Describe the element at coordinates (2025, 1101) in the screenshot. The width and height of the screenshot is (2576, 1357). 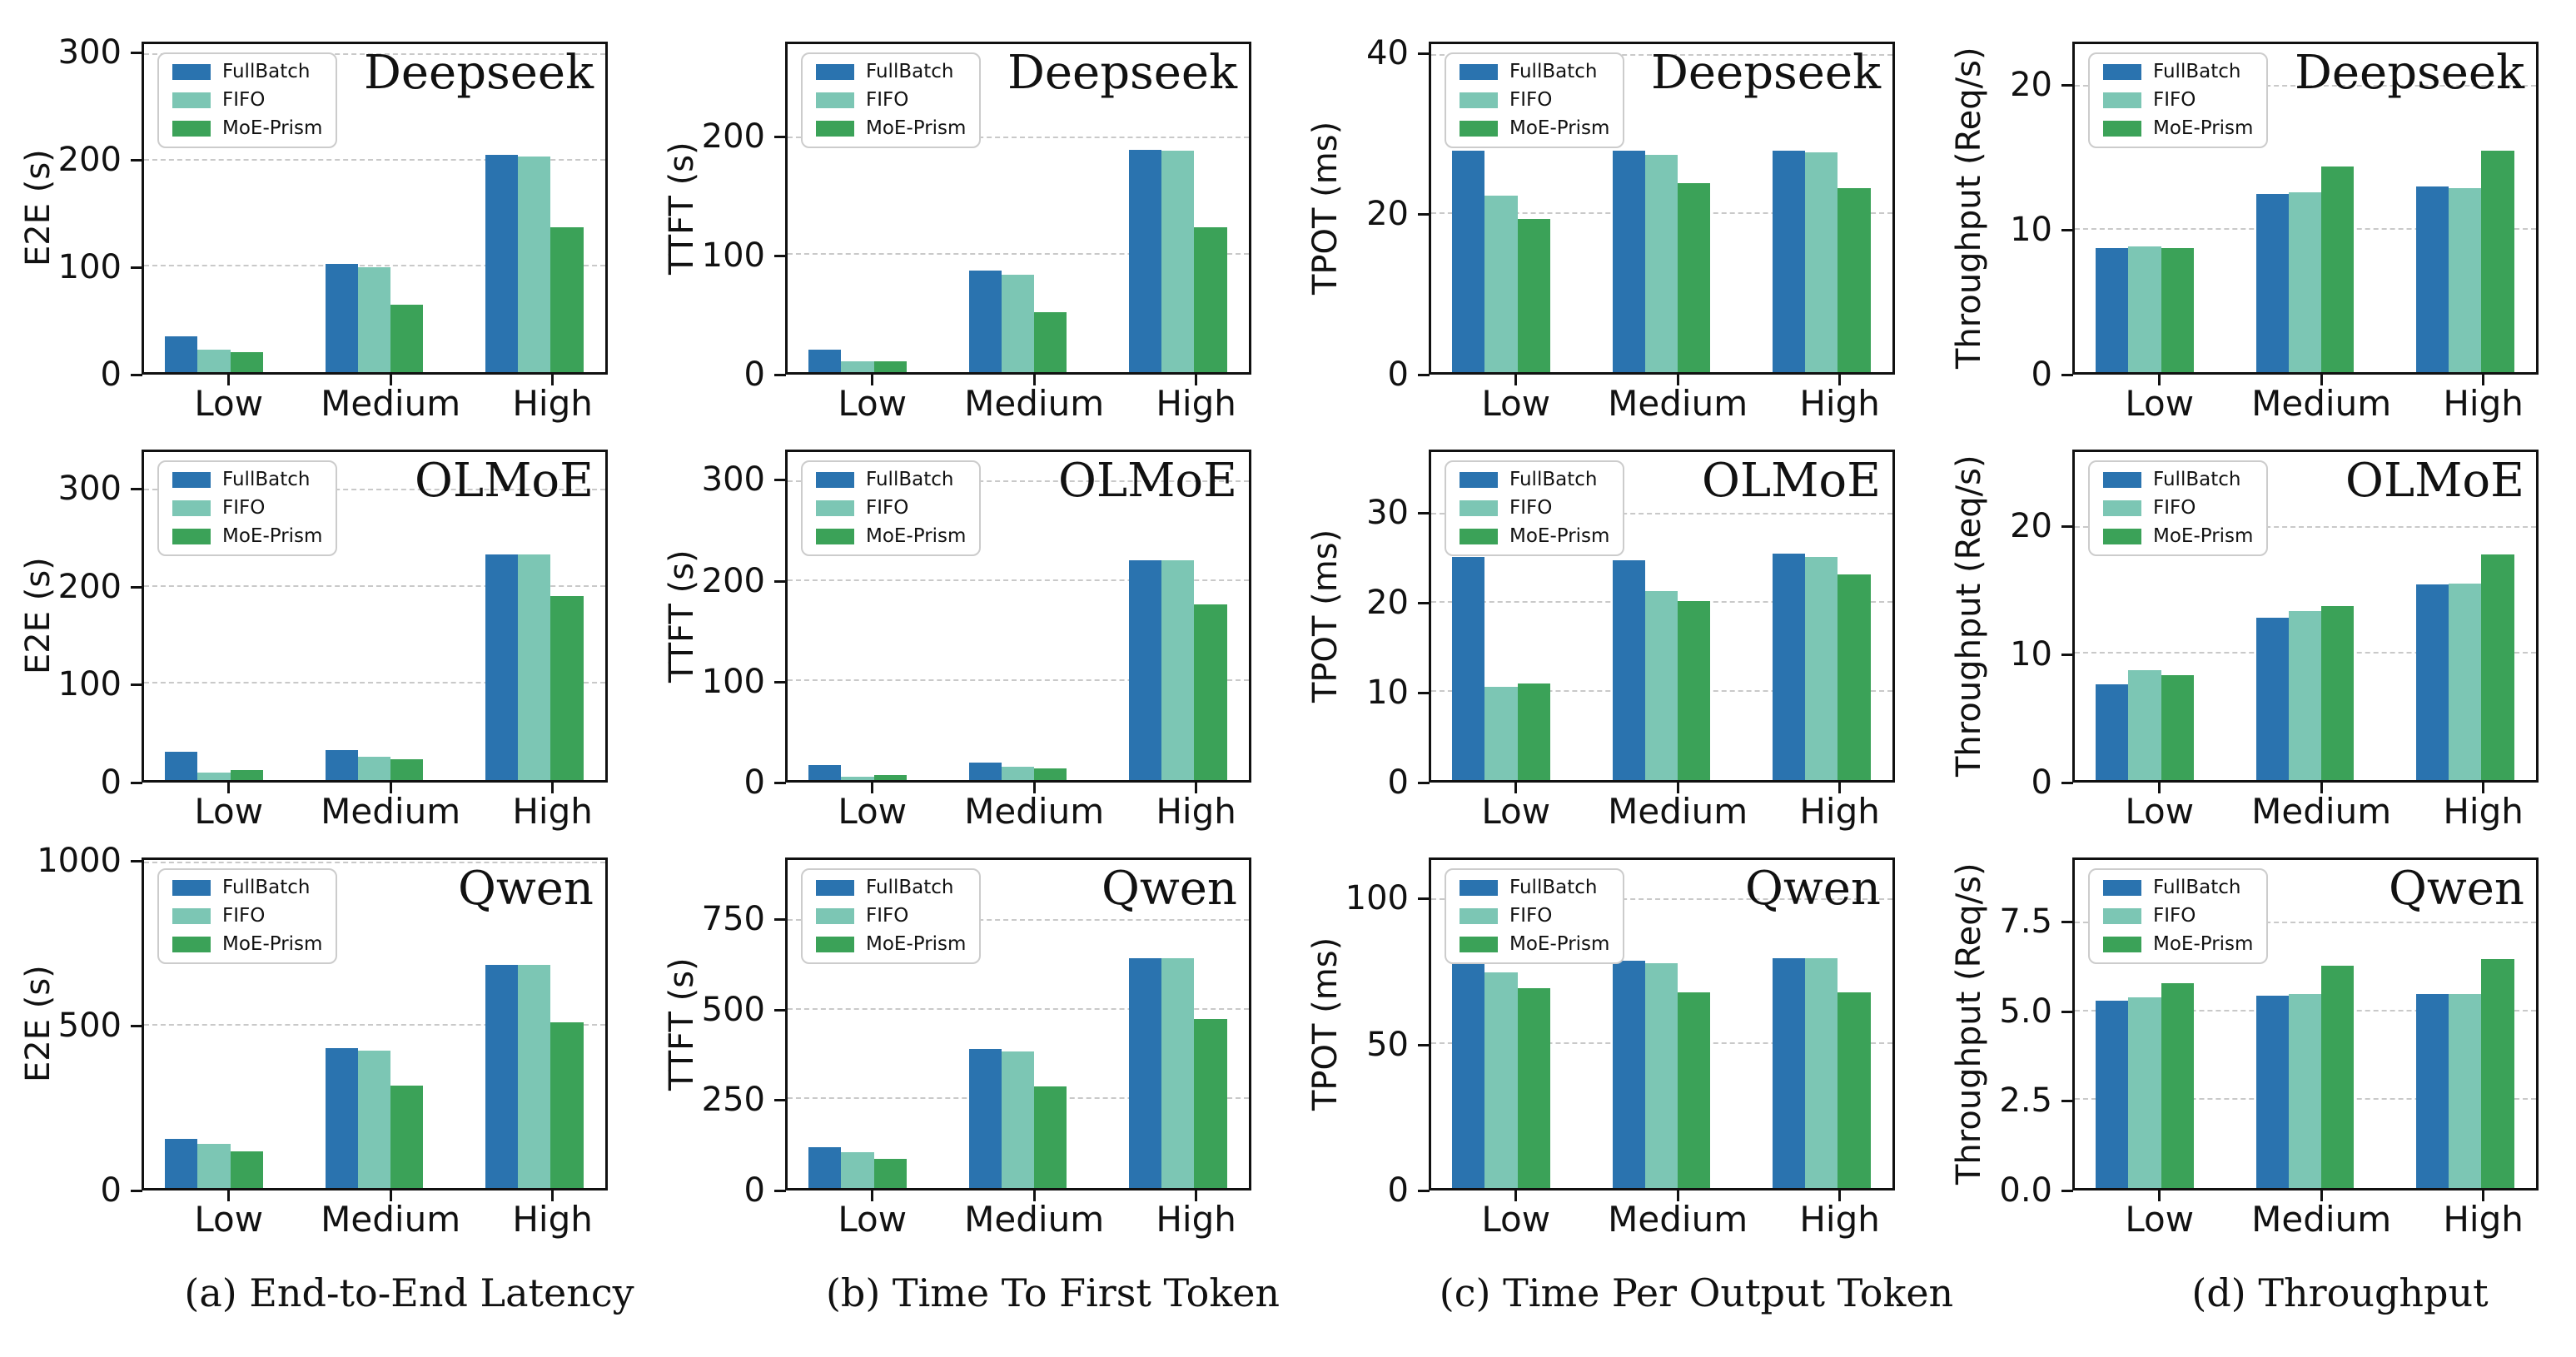
I see `y-tick-label: 2.5` at that location.